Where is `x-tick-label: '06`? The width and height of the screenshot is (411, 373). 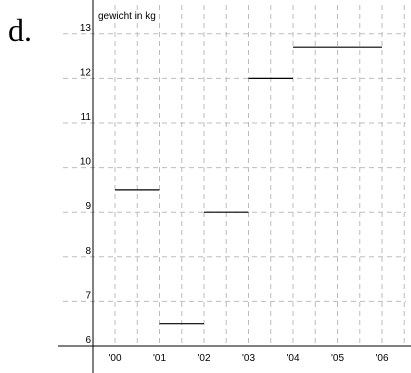
x-tick-label: '06 is located at coordinates (381, 358).